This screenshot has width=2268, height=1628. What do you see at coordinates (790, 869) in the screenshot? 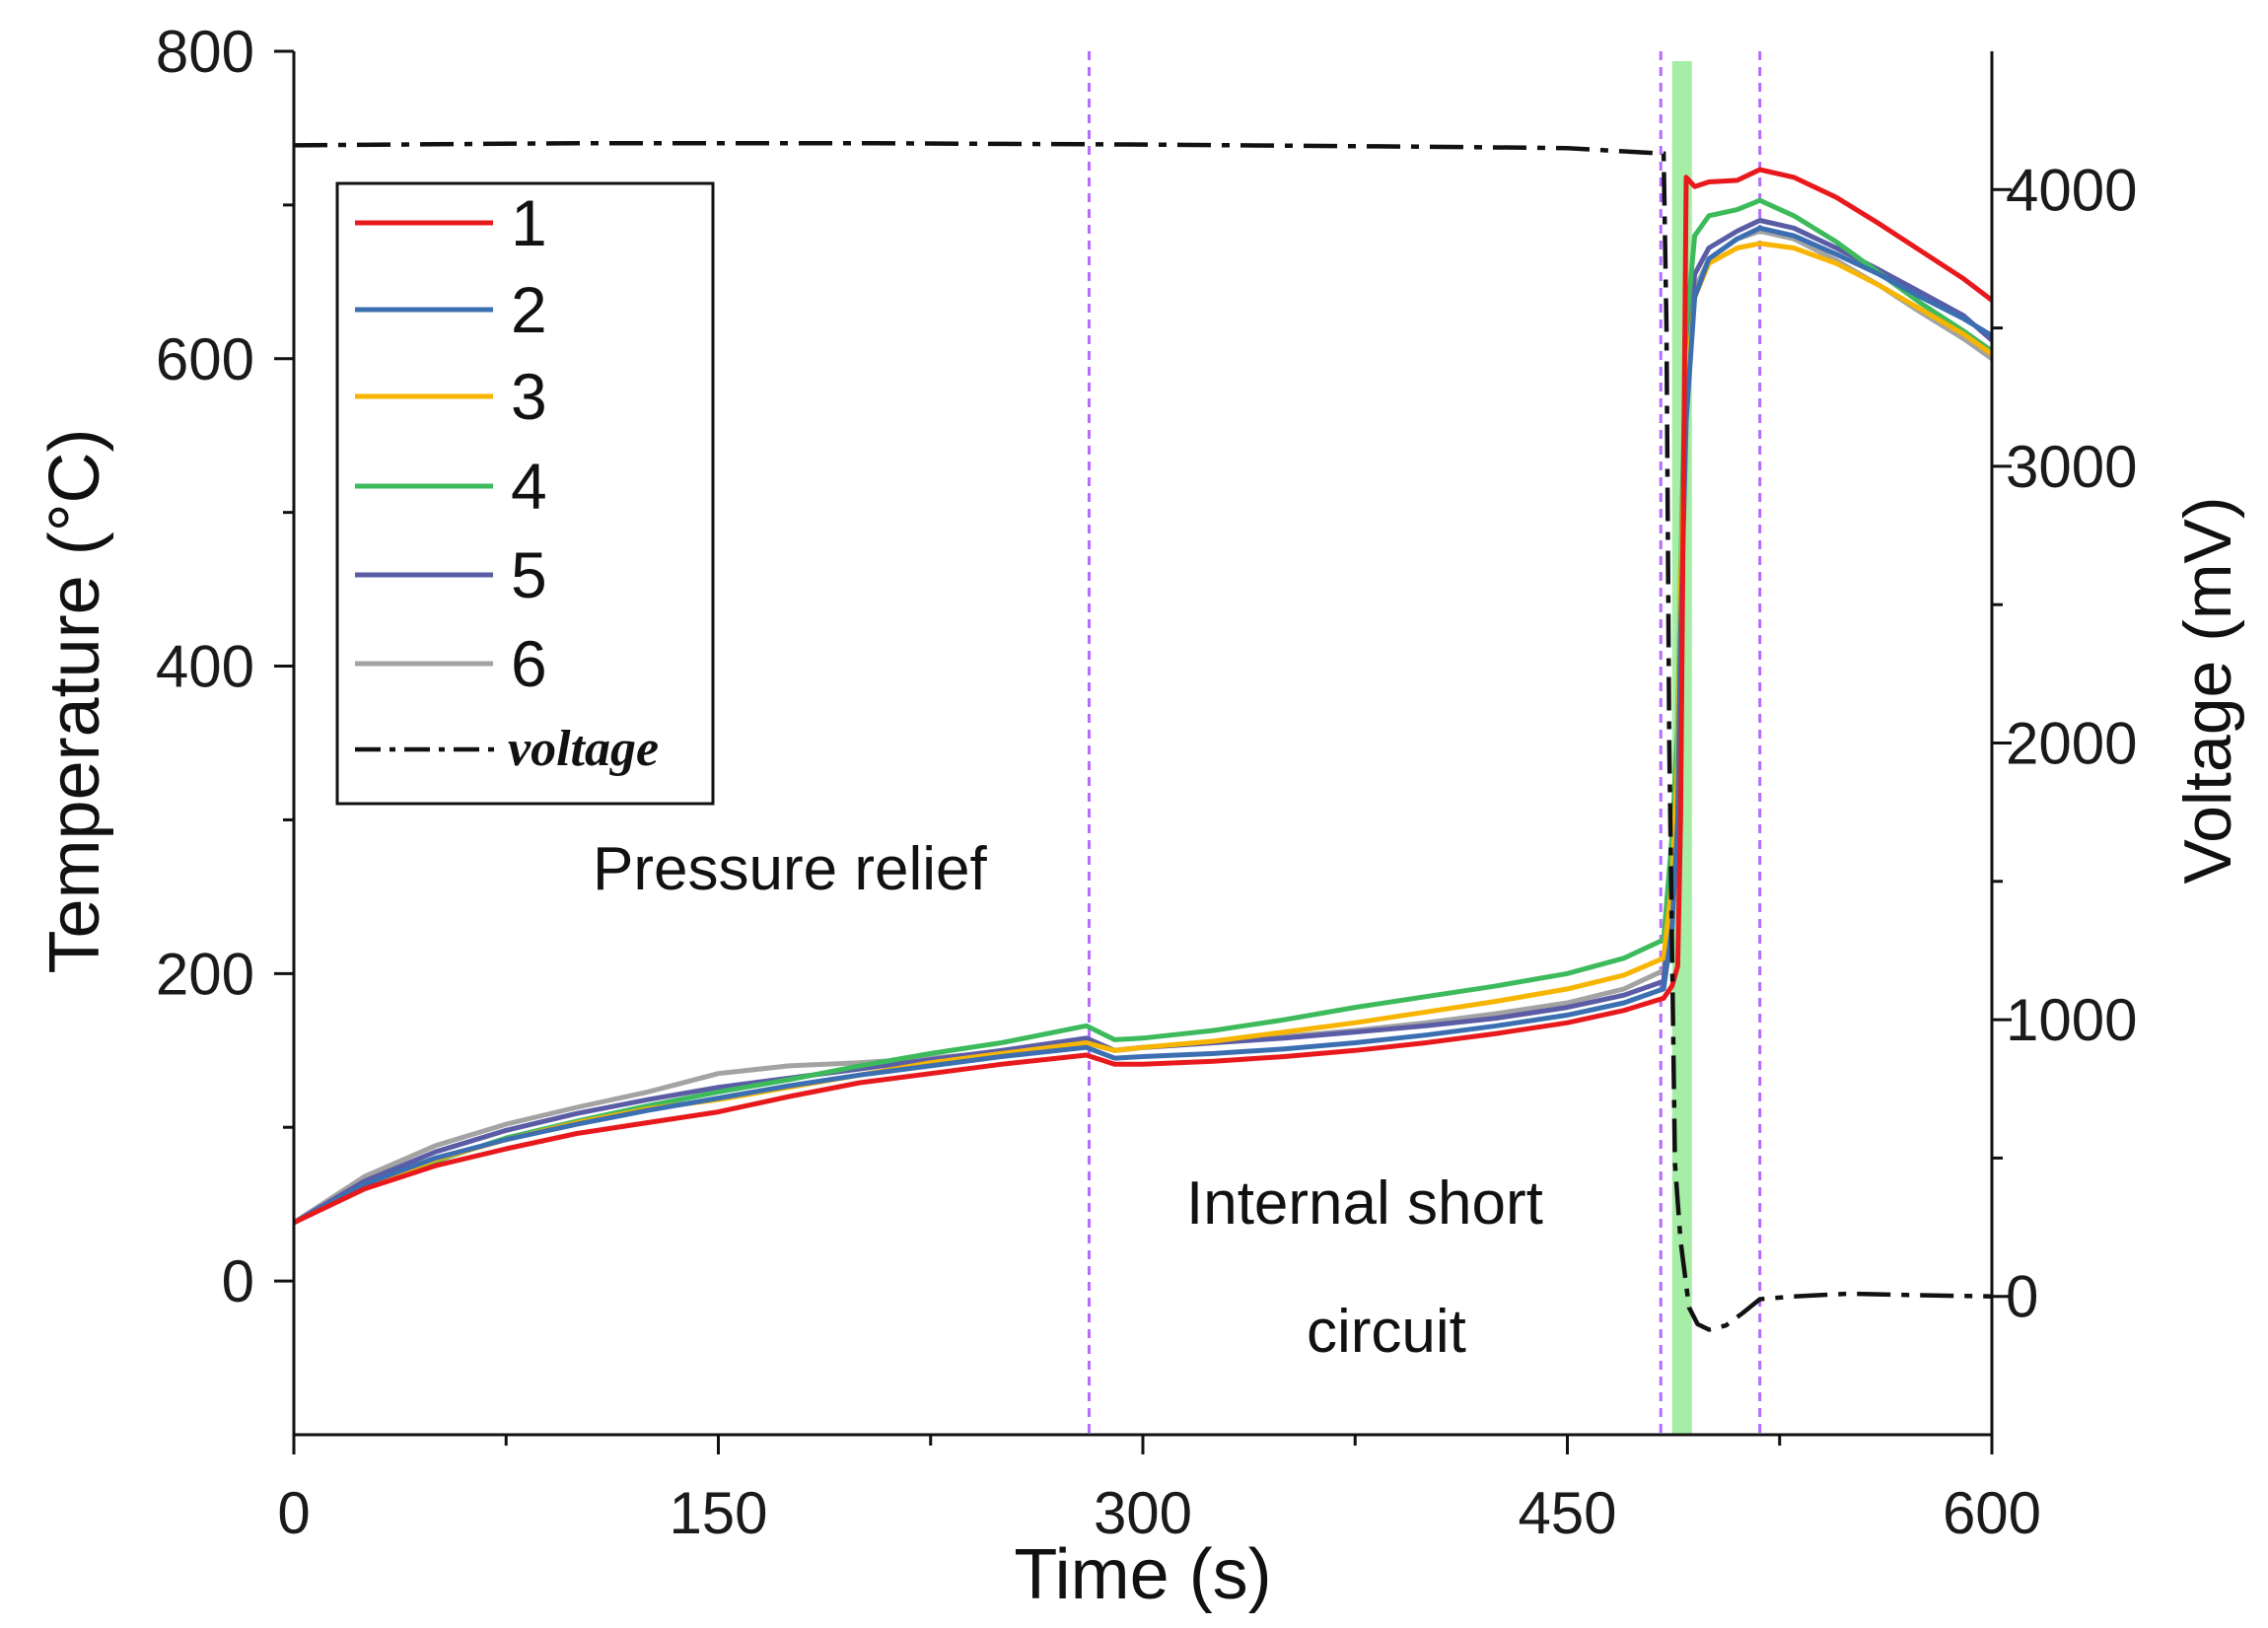
I see `annotation-pressure-relief: Pressure relief` at bounding box center [790, 869].